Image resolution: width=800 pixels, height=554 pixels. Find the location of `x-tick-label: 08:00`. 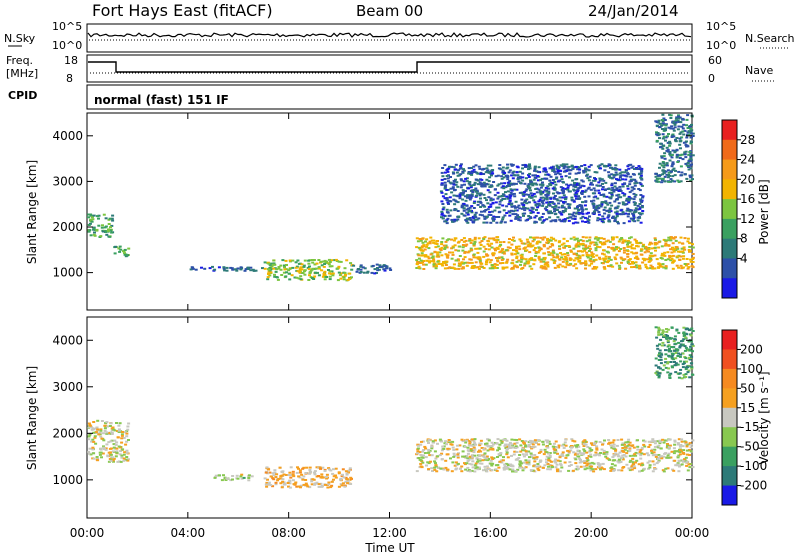

x-tick-label: 08:00 is located at coordinates (288, 533).